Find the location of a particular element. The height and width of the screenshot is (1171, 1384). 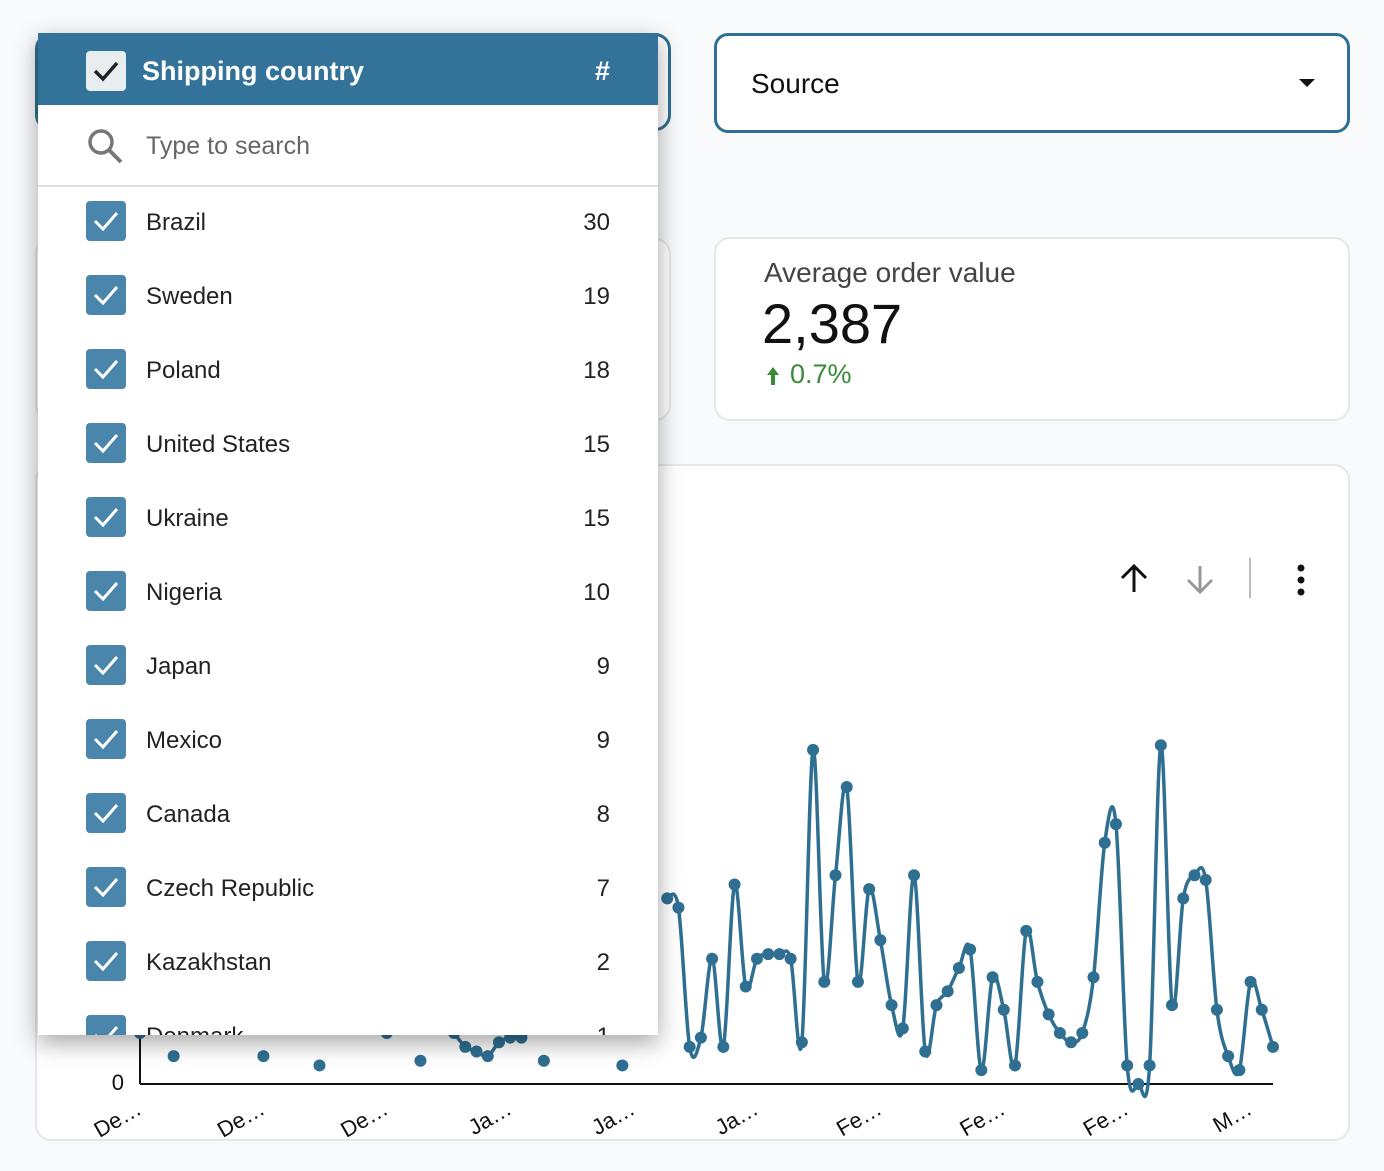

dropdown-title: Shipping country is located at coordinates (253, 71).